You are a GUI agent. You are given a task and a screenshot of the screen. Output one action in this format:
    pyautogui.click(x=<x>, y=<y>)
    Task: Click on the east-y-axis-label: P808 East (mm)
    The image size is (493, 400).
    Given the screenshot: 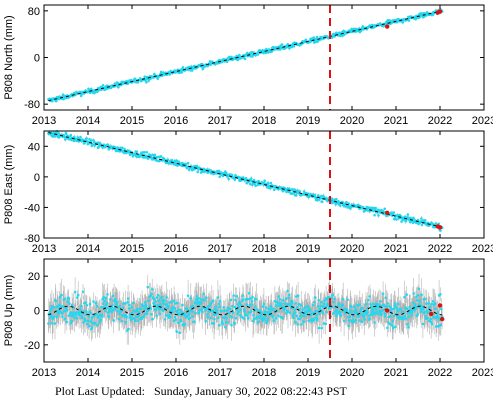 What is the action you would take?
    pyautogui.click(x=9, y=184)
    